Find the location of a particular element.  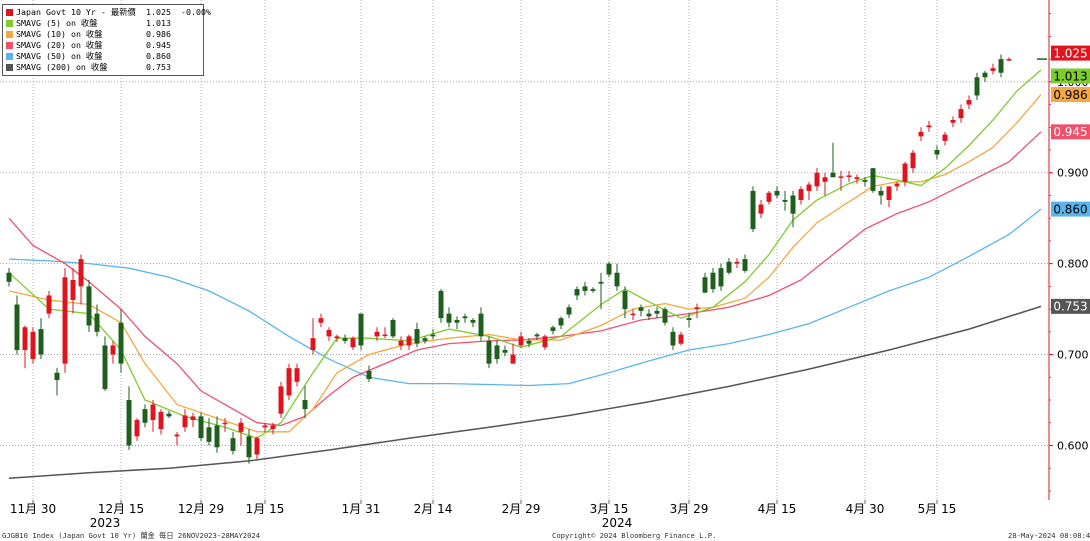

legend-swatch-sma200 is located at coordinates (9, 67).